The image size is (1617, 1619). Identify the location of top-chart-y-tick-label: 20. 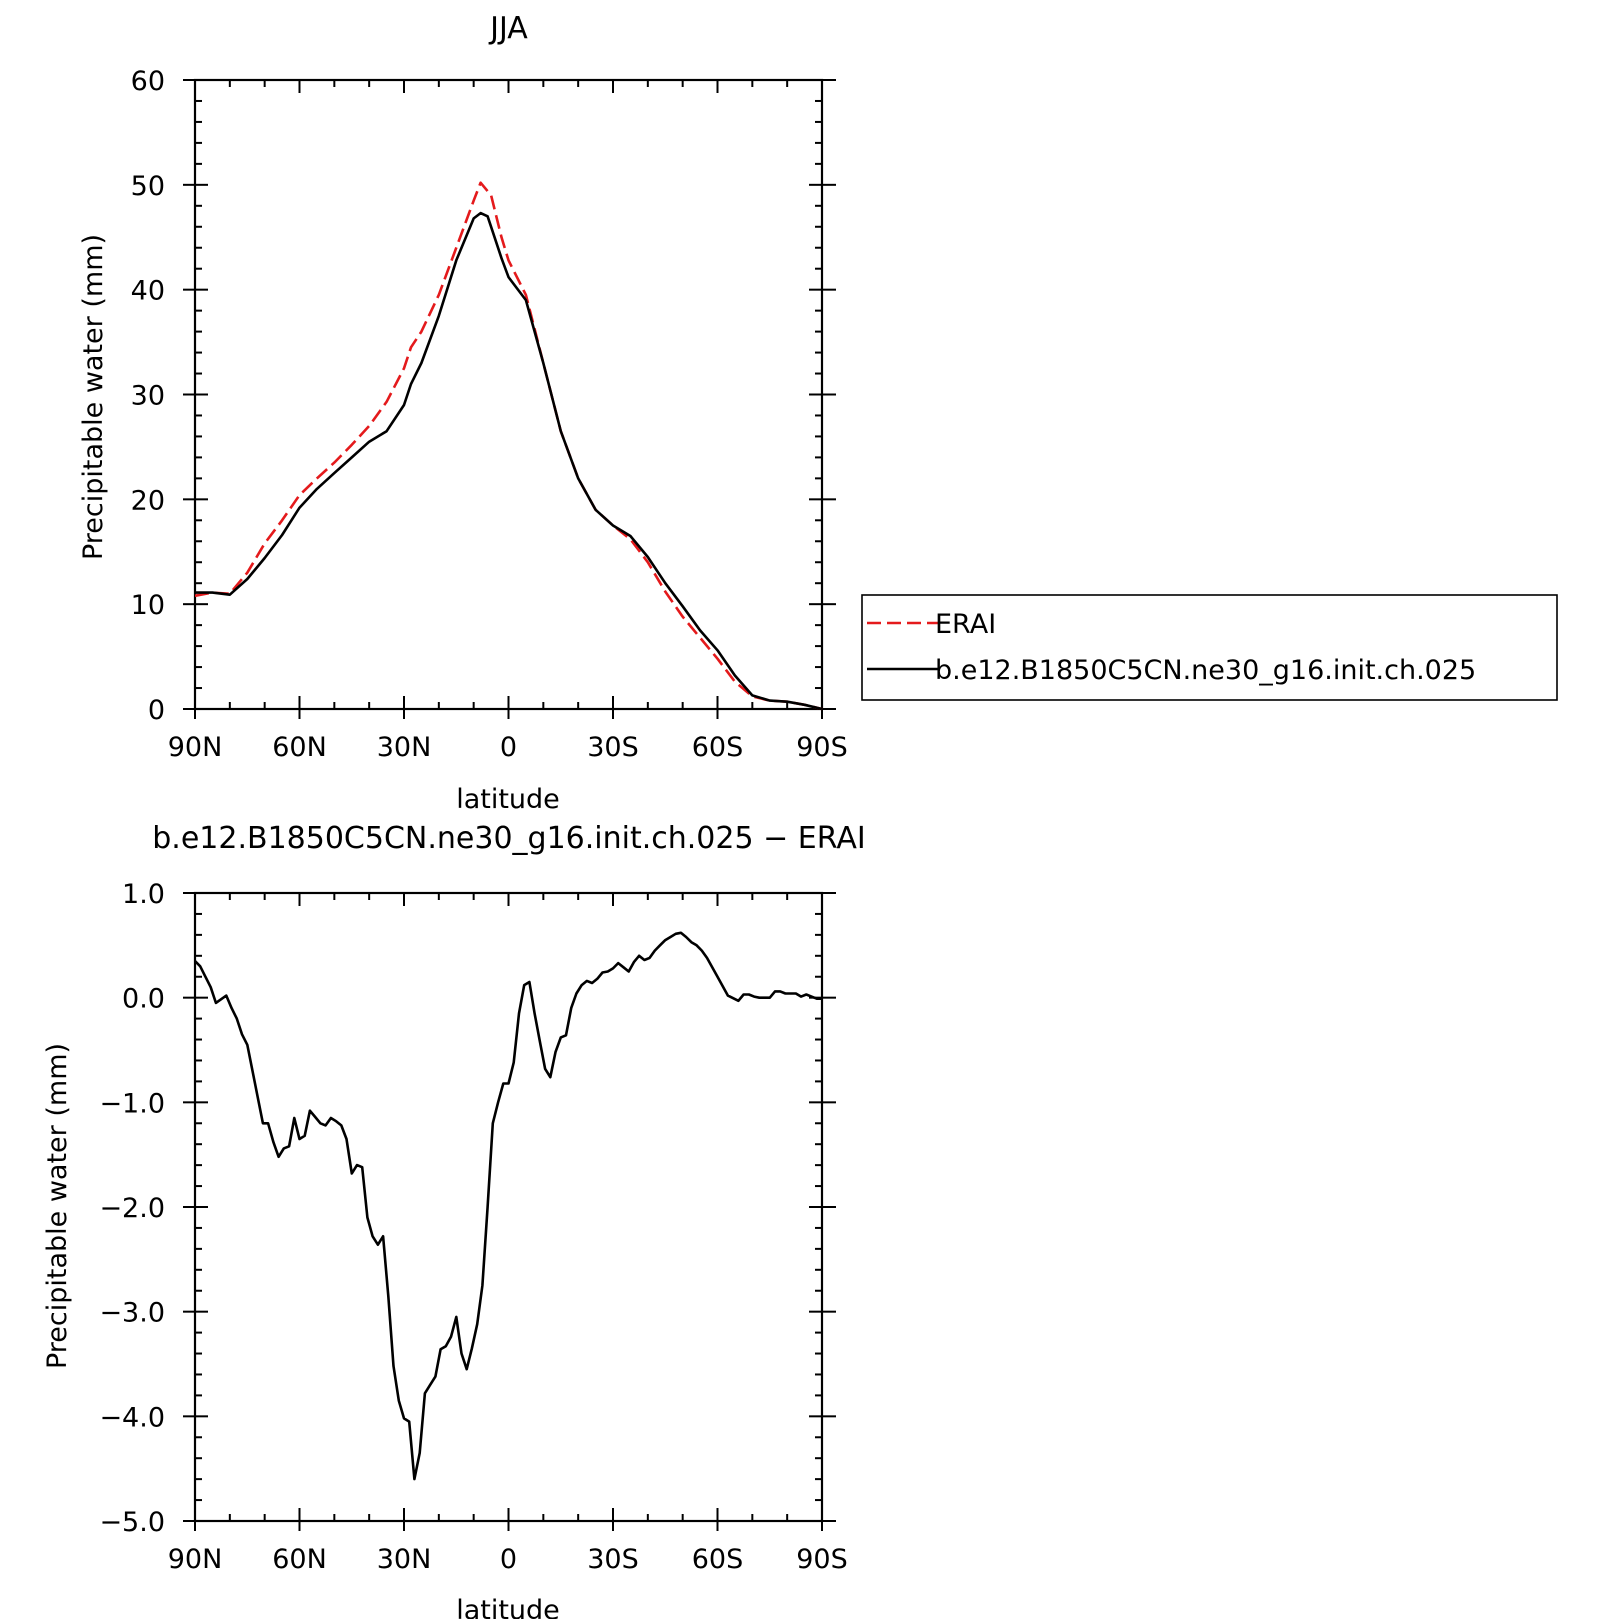
(148, 500).